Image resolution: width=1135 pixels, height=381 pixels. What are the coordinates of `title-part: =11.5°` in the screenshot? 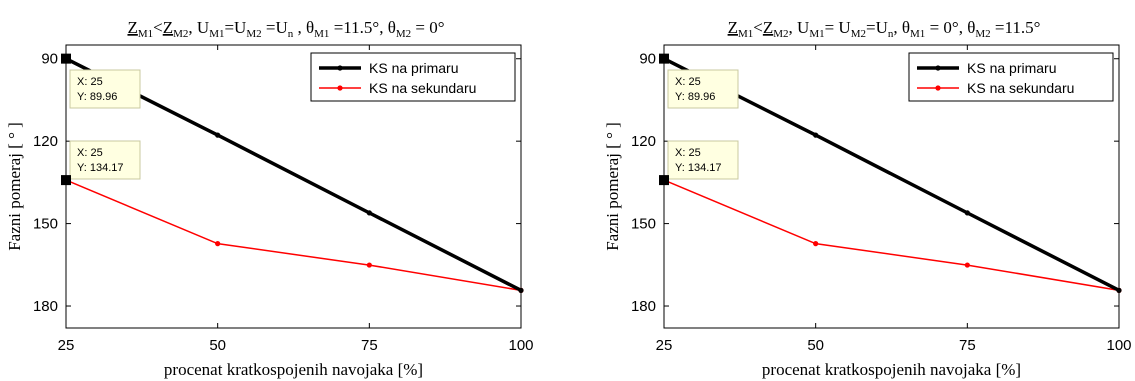 It's located at (1016, 27).